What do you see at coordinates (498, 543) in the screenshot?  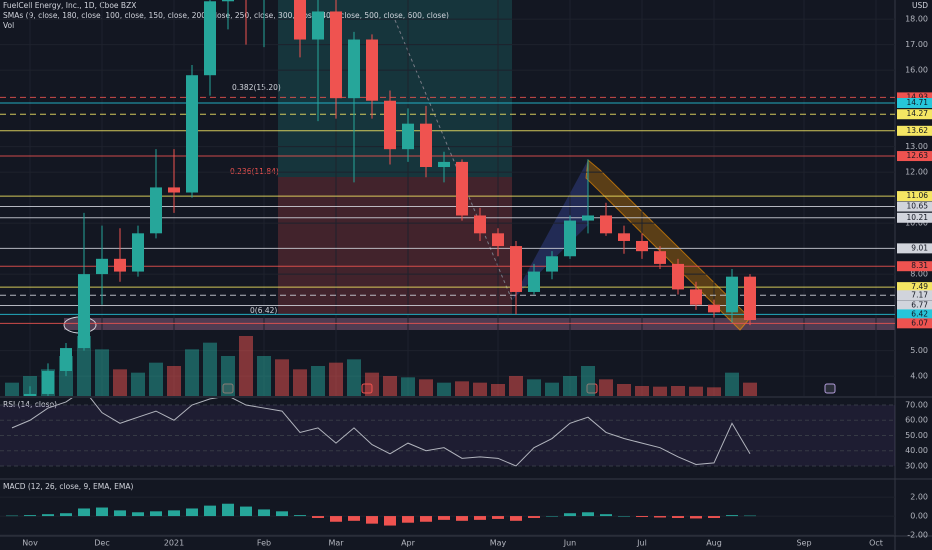 I see `x-tick-label: May` at bounding box center [498, 543].